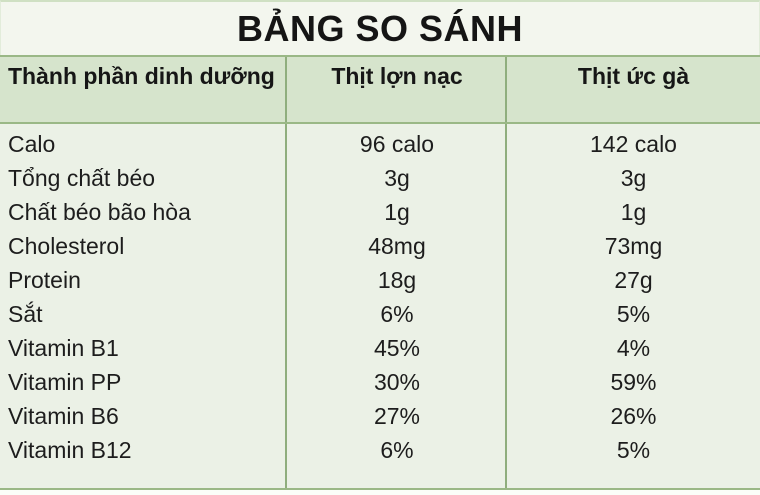 This screenshot has height=495, width=760. I want to click on table-row: Vitamin B1 45% 4%, so click(380, 348).